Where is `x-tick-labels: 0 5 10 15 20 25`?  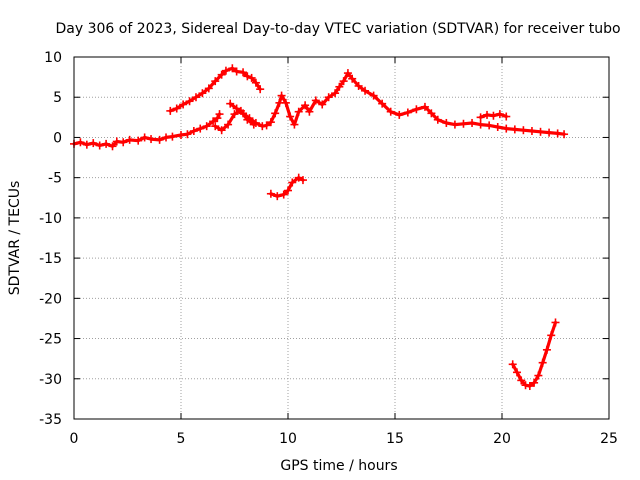 x-tick-labels: 0 5 10 15 20 25 is located at coordinates (344, 439).